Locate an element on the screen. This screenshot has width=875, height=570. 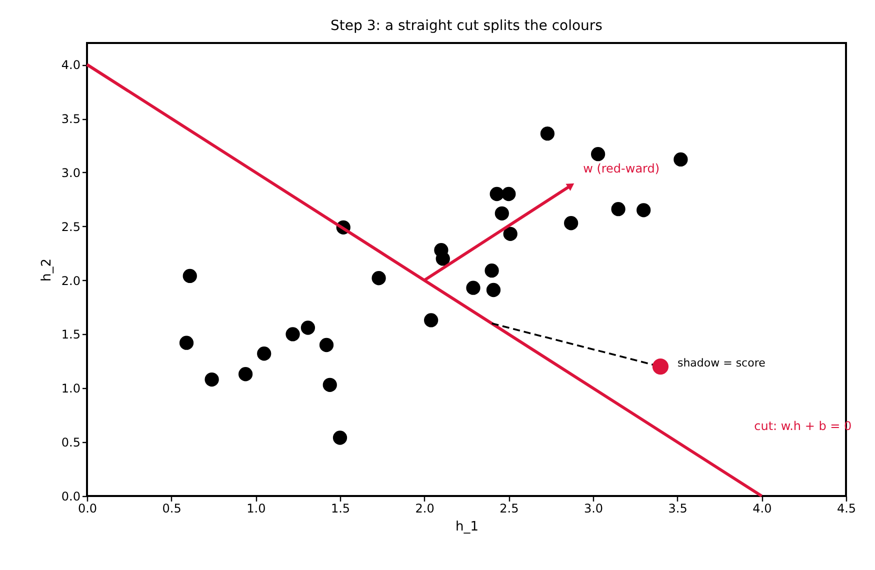
x-tick-label: 2.5 is located at coordinates (509, 509).